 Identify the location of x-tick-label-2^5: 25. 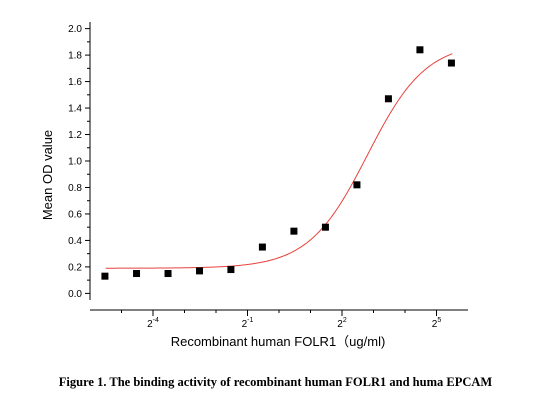
(437, 323).